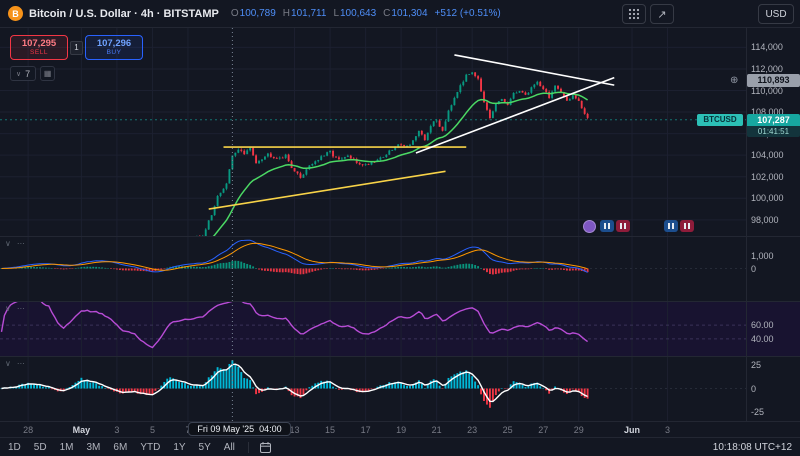  Describe the element at coordinates (265, 447) in the screenshot. I see `go-to-date-icon` at that location.